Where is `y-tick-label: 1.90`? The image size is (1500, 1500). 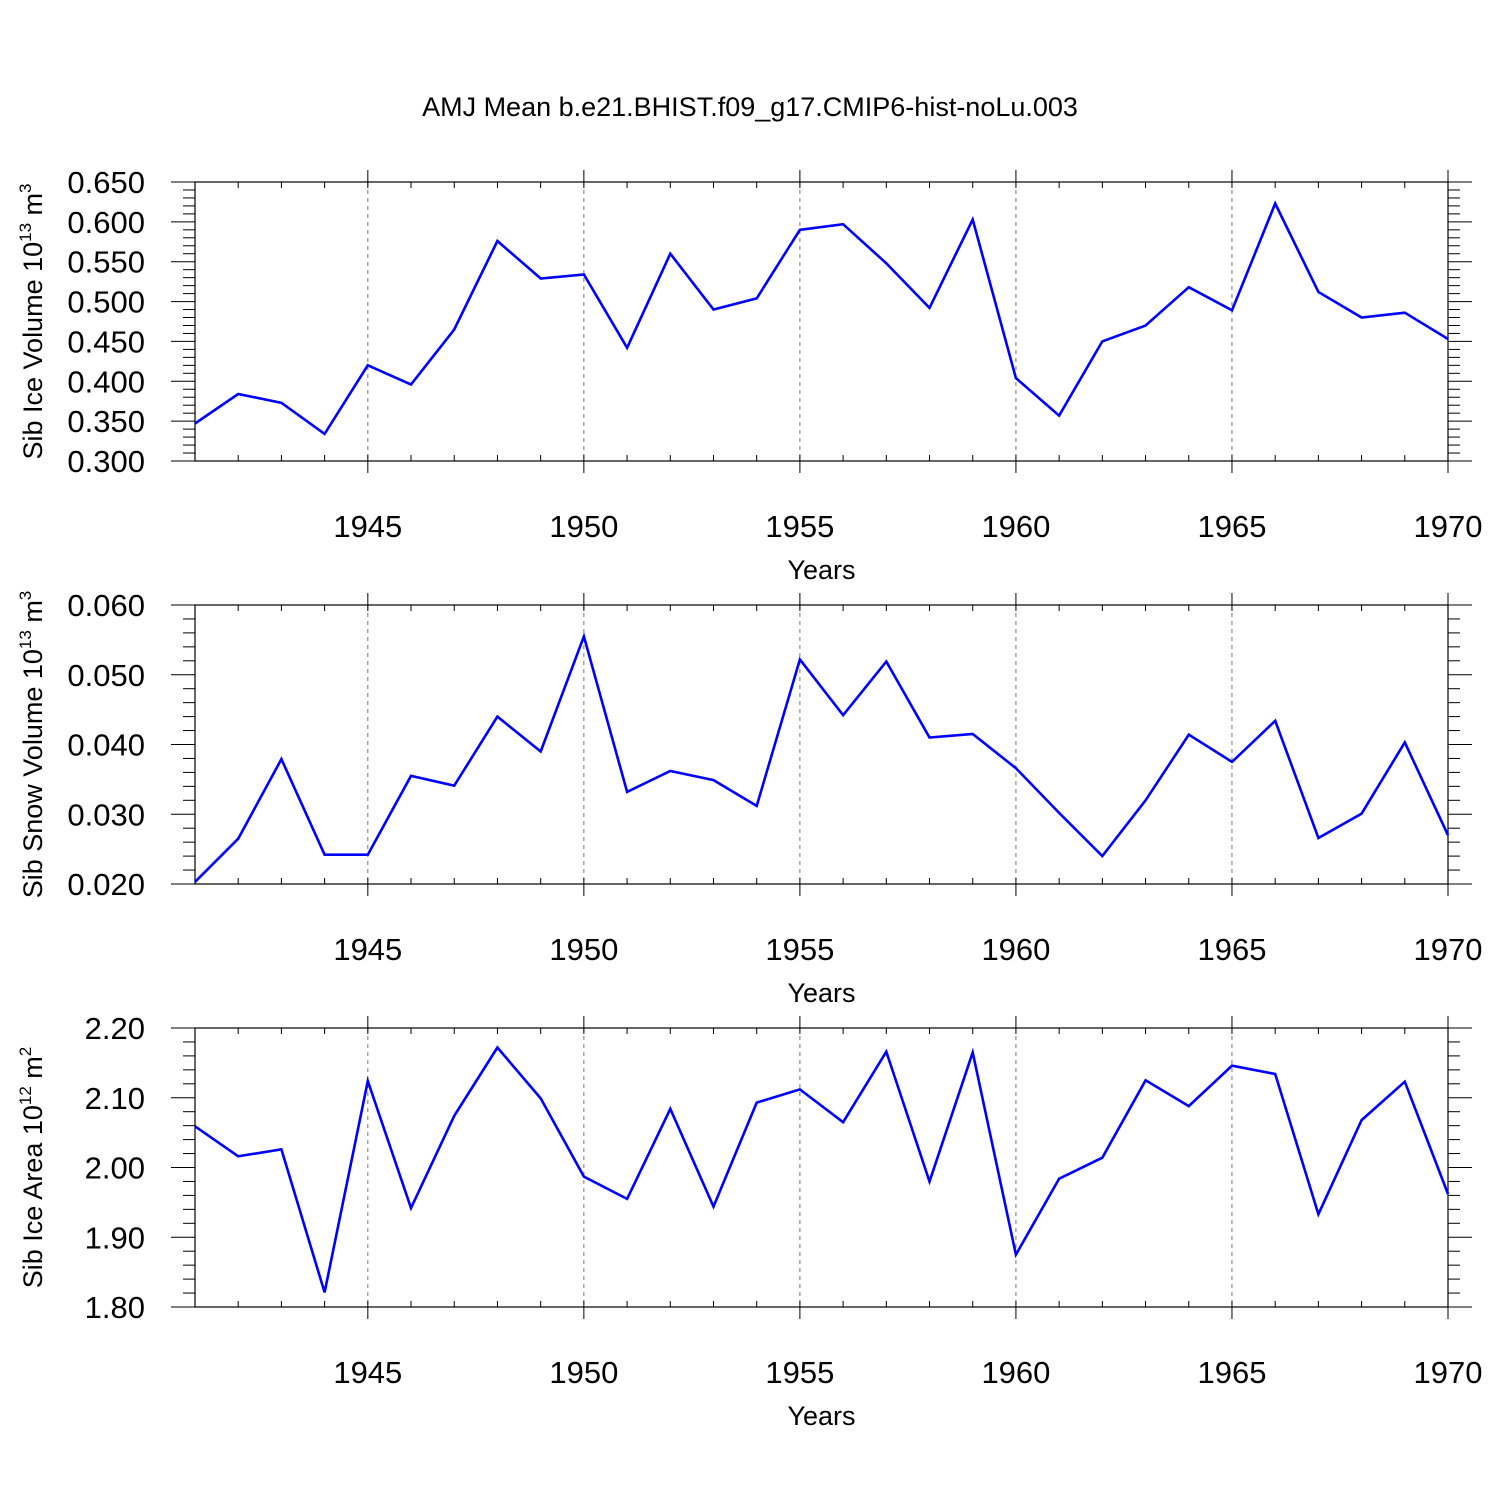 y-tick-label: 1.90 is located at coordinates (115, 1237).